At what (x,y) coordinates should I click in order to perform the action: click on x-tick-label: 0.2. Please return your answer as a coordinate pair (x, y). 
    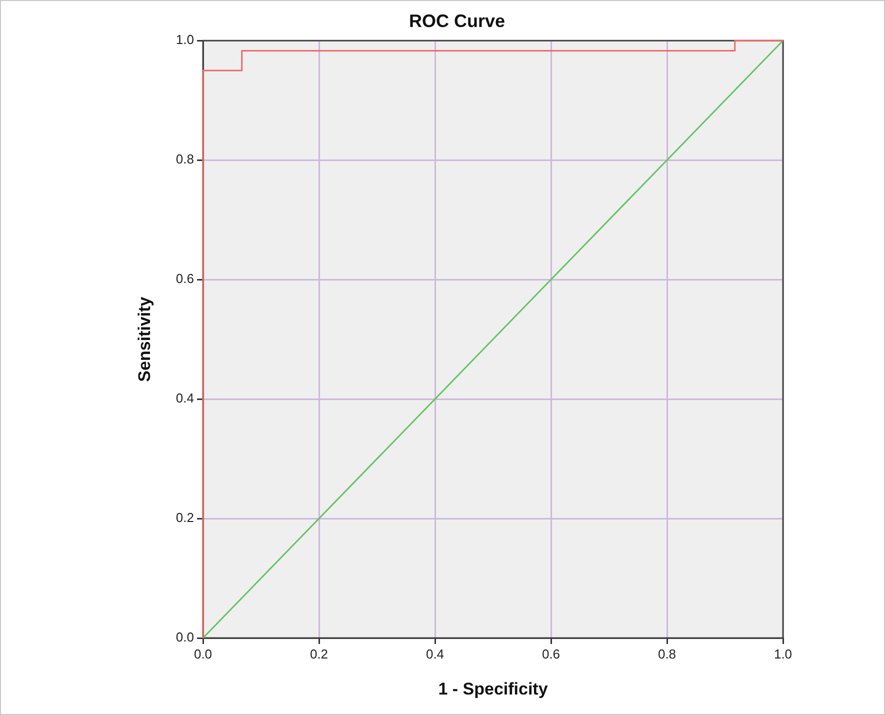
    Looking at the image, I should click on (319, 654).